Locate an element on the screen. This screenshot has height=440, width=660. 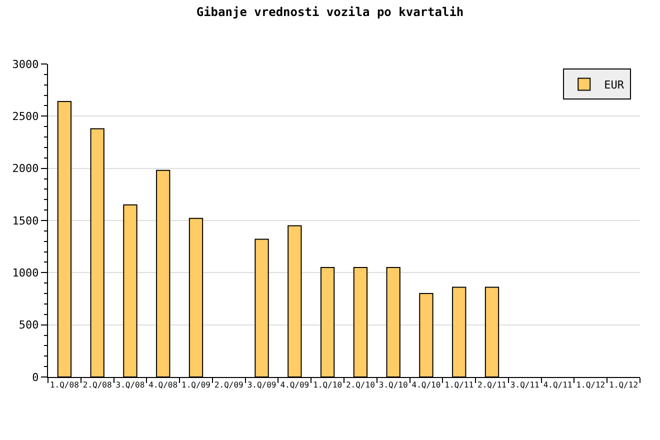
x-tick-label: 4.Q/08 is located at coordinates (163, 385).